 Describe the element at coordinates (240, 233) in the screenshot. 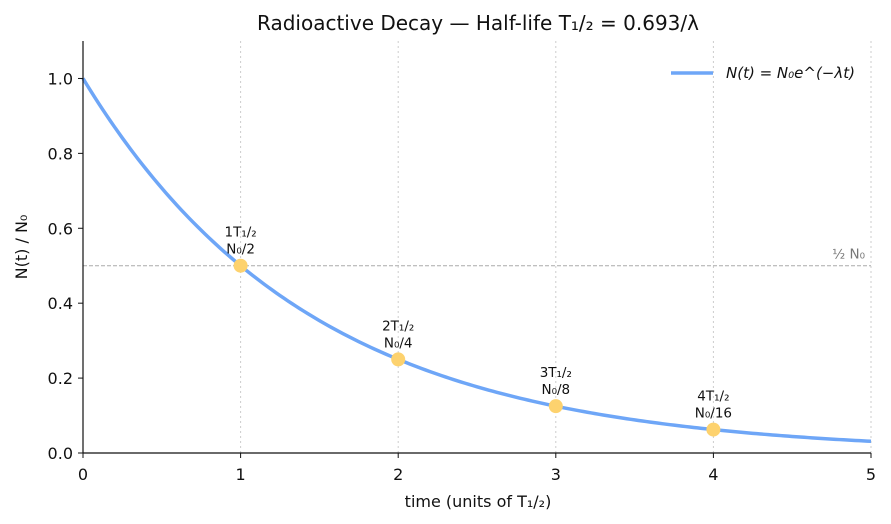

I see `marker-label-1-multiple: 1T₁/₂` at that location.